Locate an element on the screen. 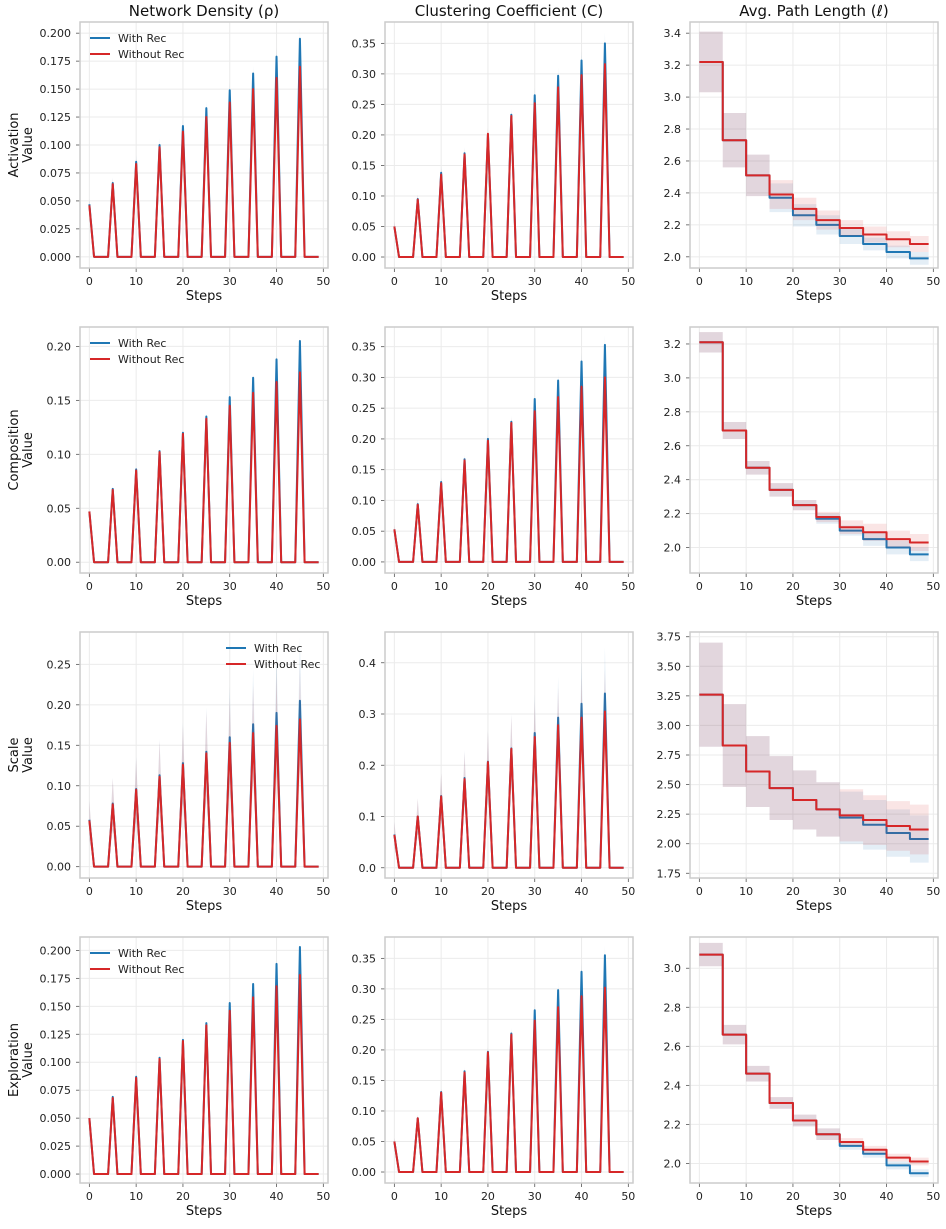 Image resolution: width=946 pixels, height=1229 pixels. y-tick-label: 2.25 is located at coordinates (669, 814).